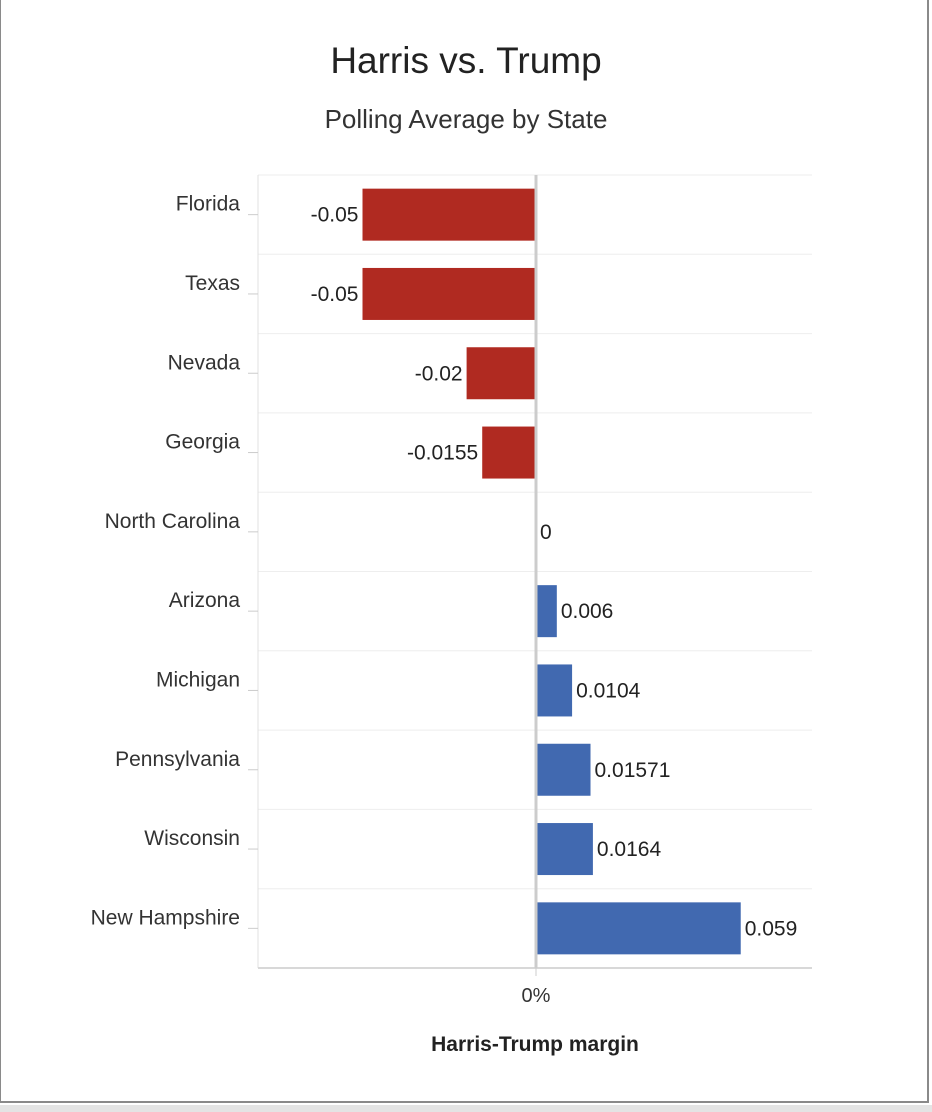 Image resolution: width=932 pixels, height=1112 pixels. Describe the element at coordinates (212, 283) in the screenshot. I see `category-label: Texas` at that location.